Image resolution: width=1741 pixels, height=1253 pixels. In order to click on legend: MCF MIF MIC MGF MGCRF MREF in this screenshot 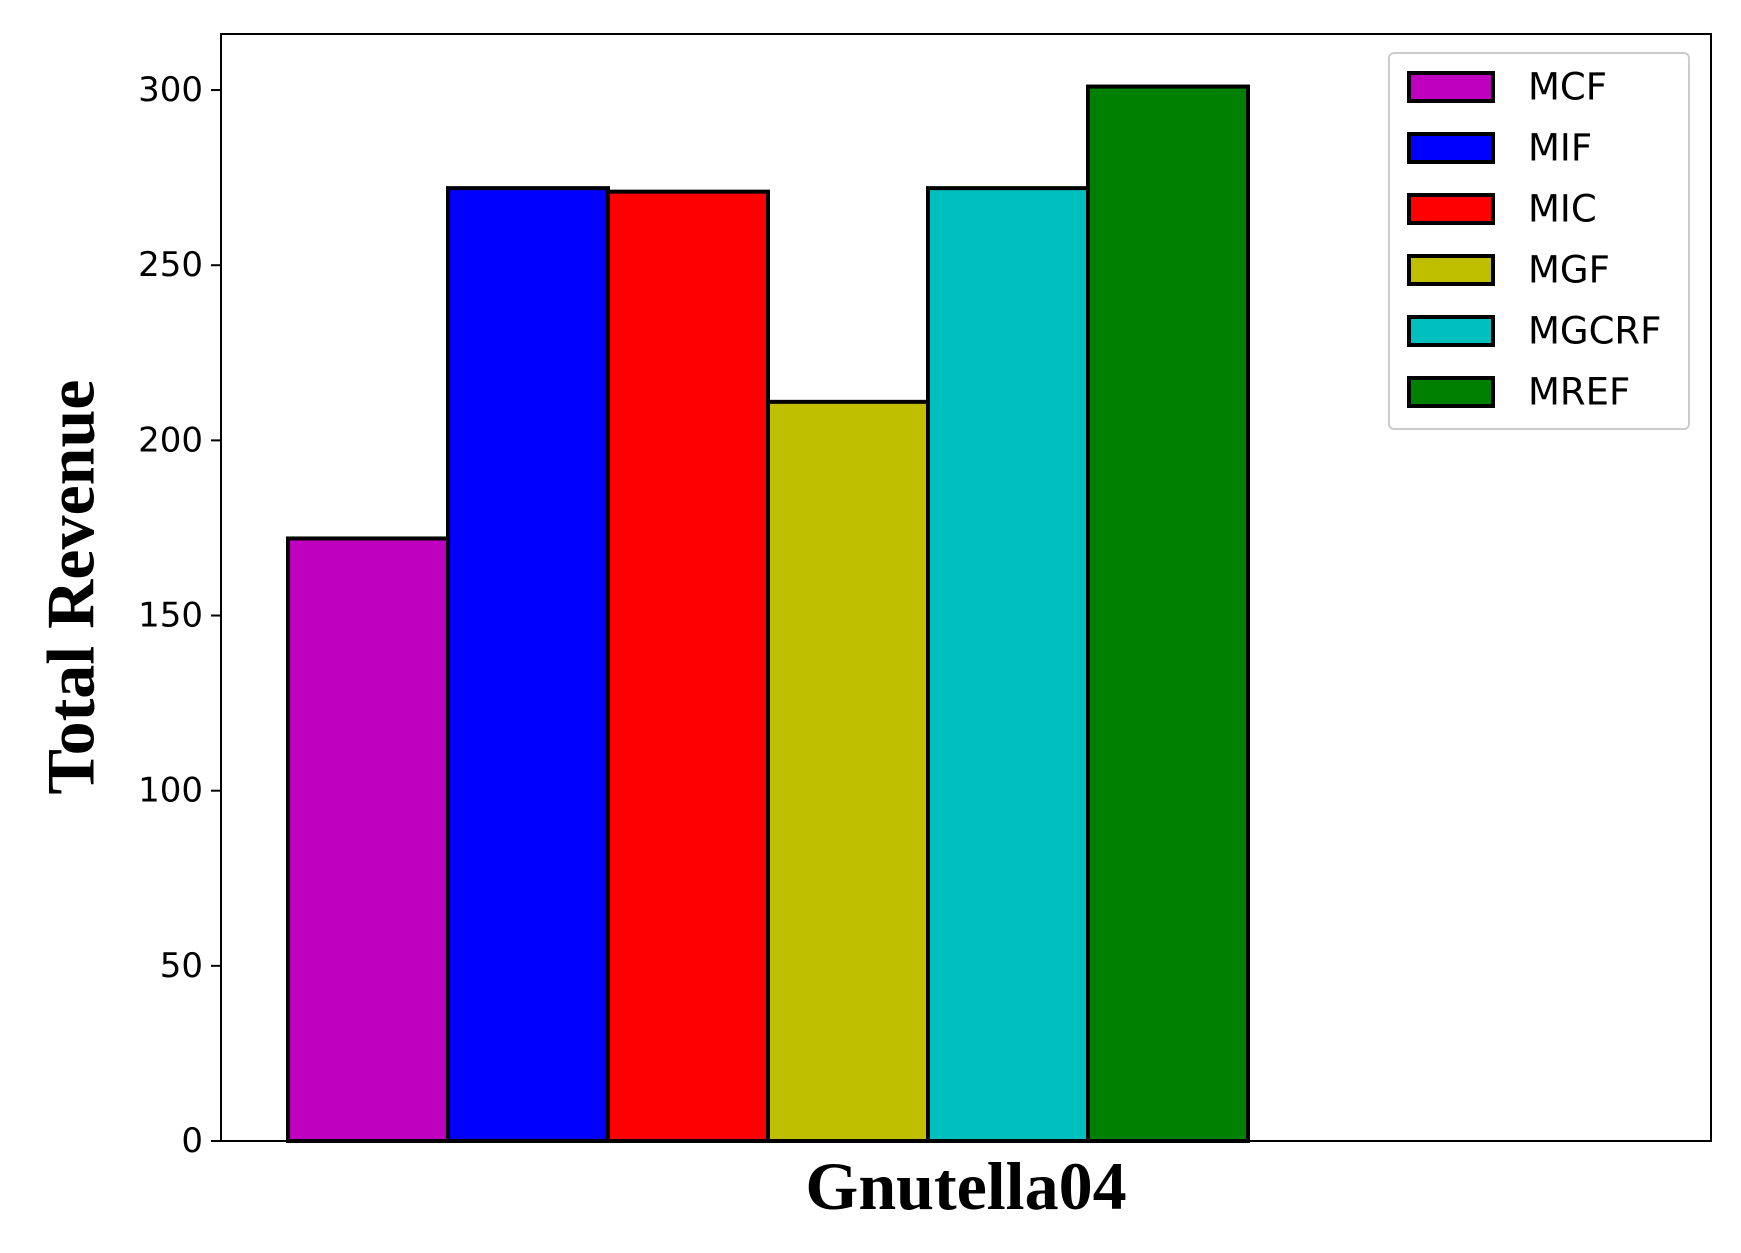, I will do `click(1539, 241)`.